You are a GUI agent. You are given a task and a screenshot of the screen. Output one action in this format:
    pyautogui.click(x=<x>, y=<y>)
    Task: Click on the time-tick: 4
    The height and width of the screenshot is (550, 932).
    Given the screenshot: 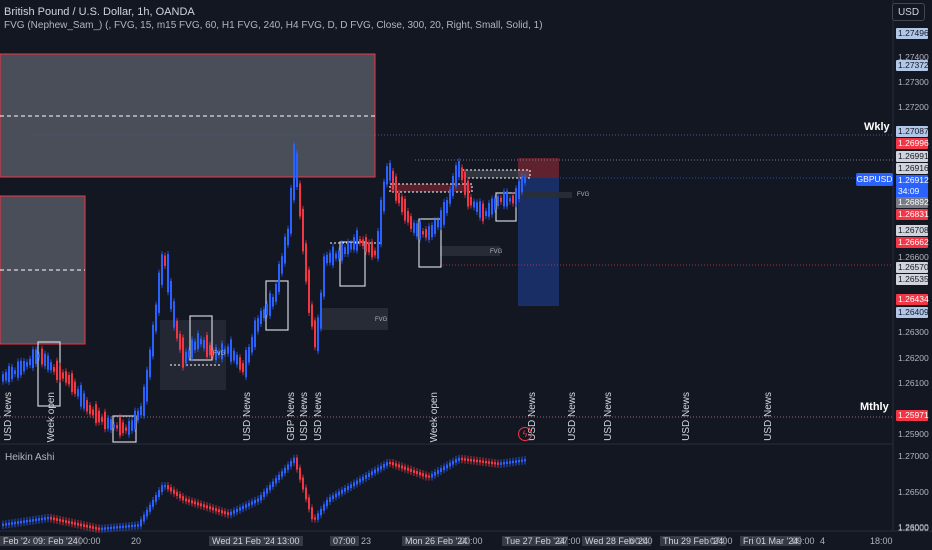 What is the action you would take?
    pyautogui.click(x=823, y=541)
    